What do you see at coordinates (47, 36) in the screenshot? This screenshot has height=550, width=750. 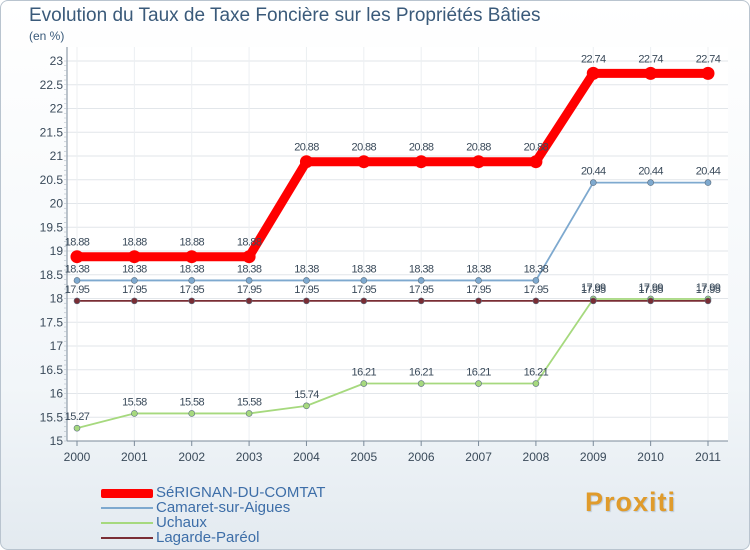 I see `unit-label: (en %)` at bounding box center [47, 36].